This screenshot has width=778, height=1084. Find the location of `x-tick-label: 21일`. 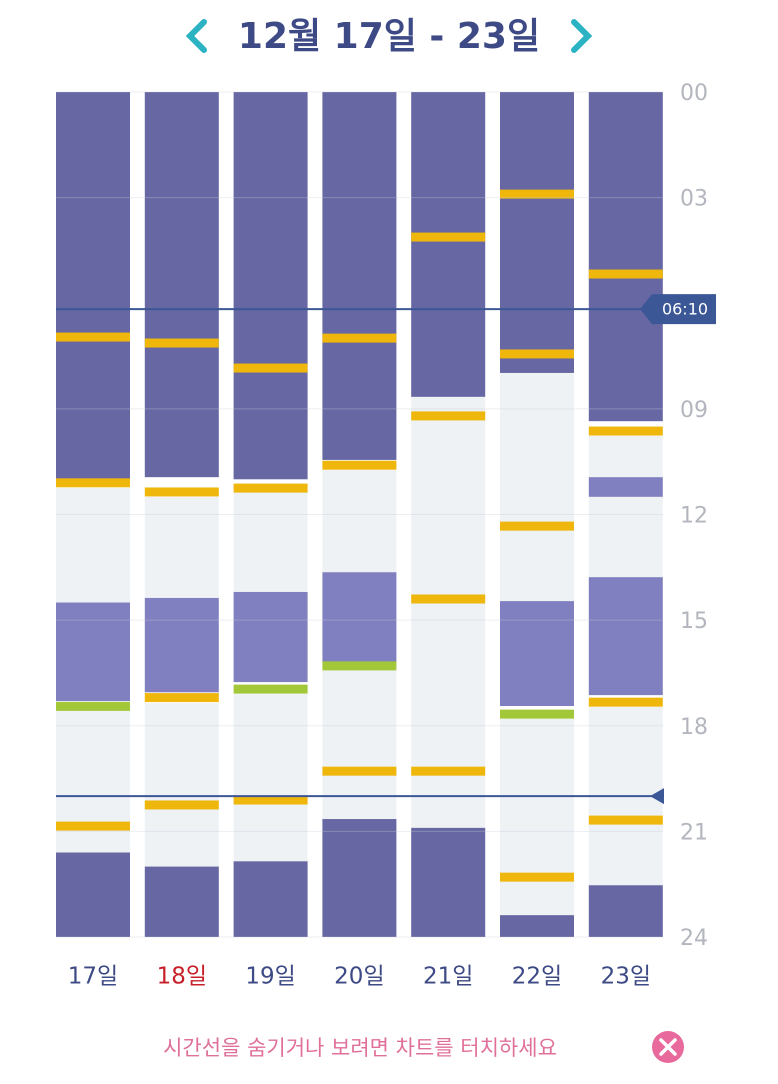

x-tick-label: 21일 is located at coordinates (448, 977).